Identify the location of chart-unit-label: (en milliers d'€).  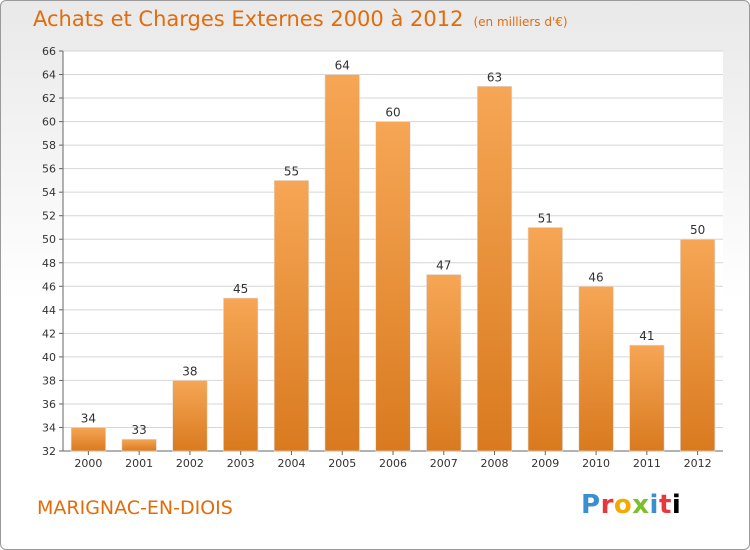
(520, 22).